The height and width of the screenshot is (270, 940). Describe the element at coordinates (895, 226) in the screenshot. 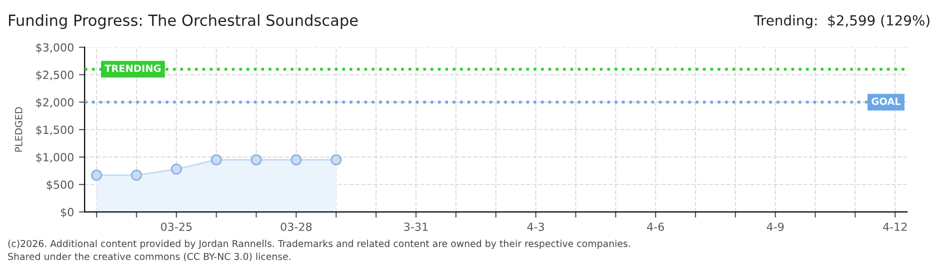

I see `x-tick-label: 4-12` at that location.